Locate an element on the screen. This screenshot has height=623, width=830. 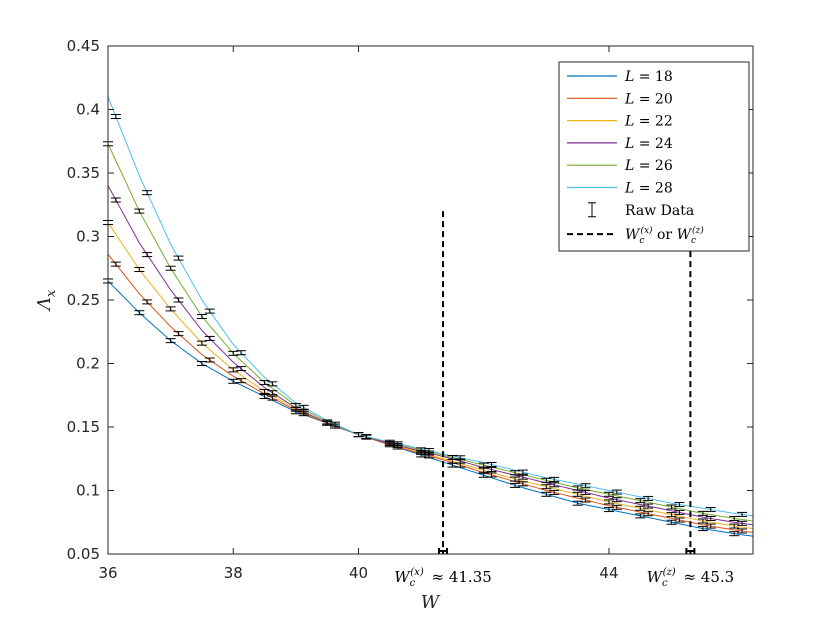
y-tick-label: 0.05 is located at coordinates (83, 554).